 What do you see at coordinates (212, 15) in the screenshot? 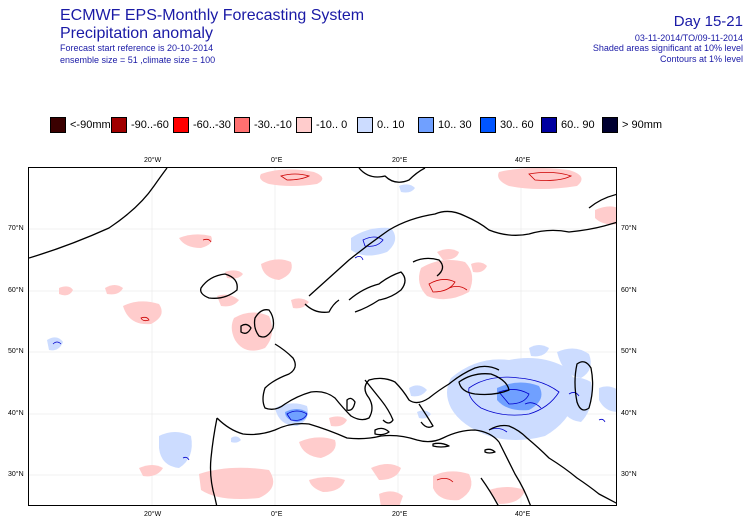
I see `system-title: ECMWF EPS-Monthly Forecasting System` at bounding box center [212, 15].